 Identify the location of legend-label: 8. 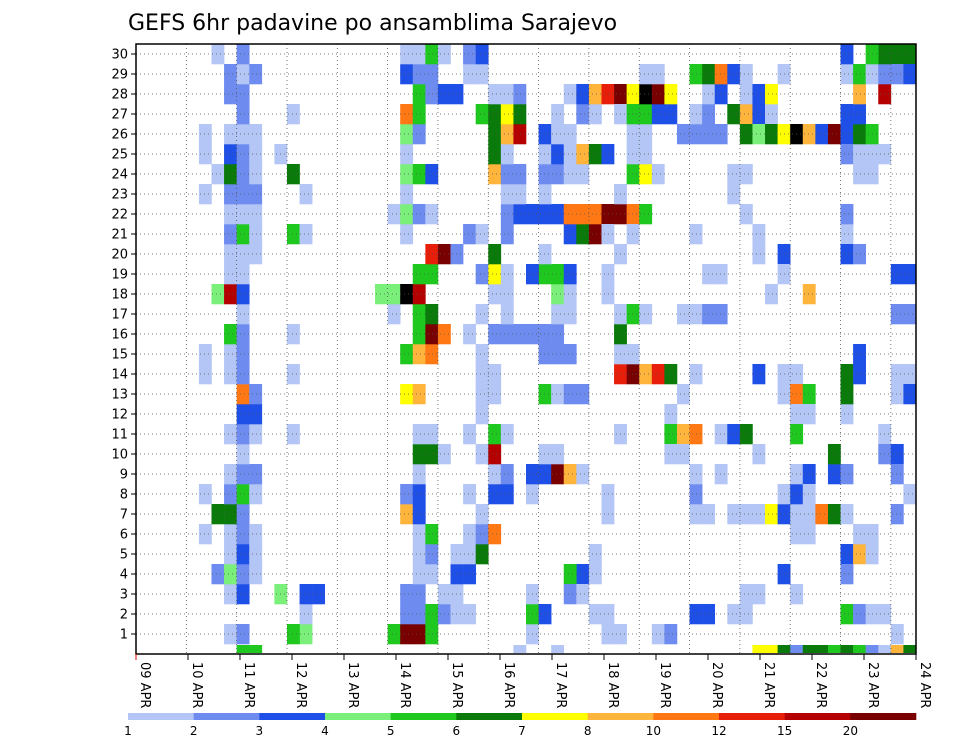
(588, 731).